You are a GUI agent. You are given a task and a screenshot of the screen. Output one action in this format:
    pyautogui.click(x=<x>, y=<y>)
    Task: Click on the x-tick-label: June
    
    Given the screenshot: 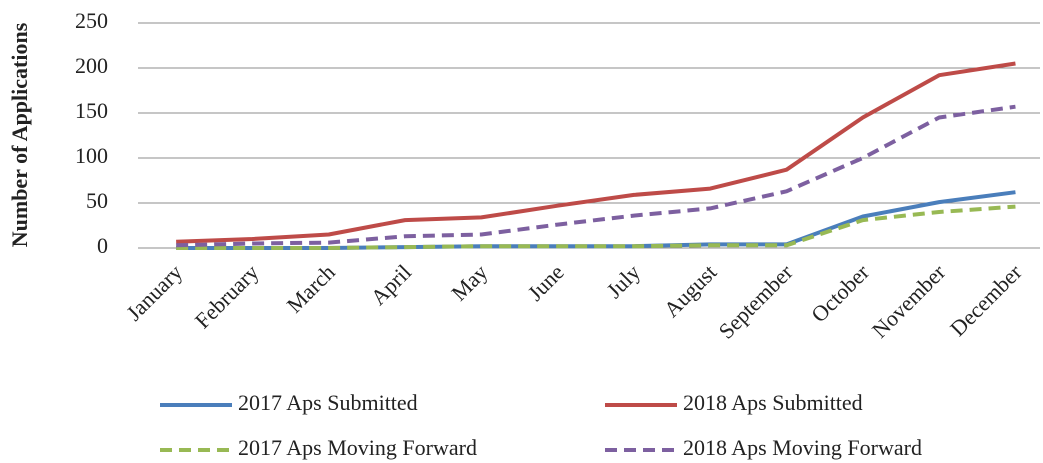 What is the action you would take?
    pyautogui.click(x=546, y=282)
    